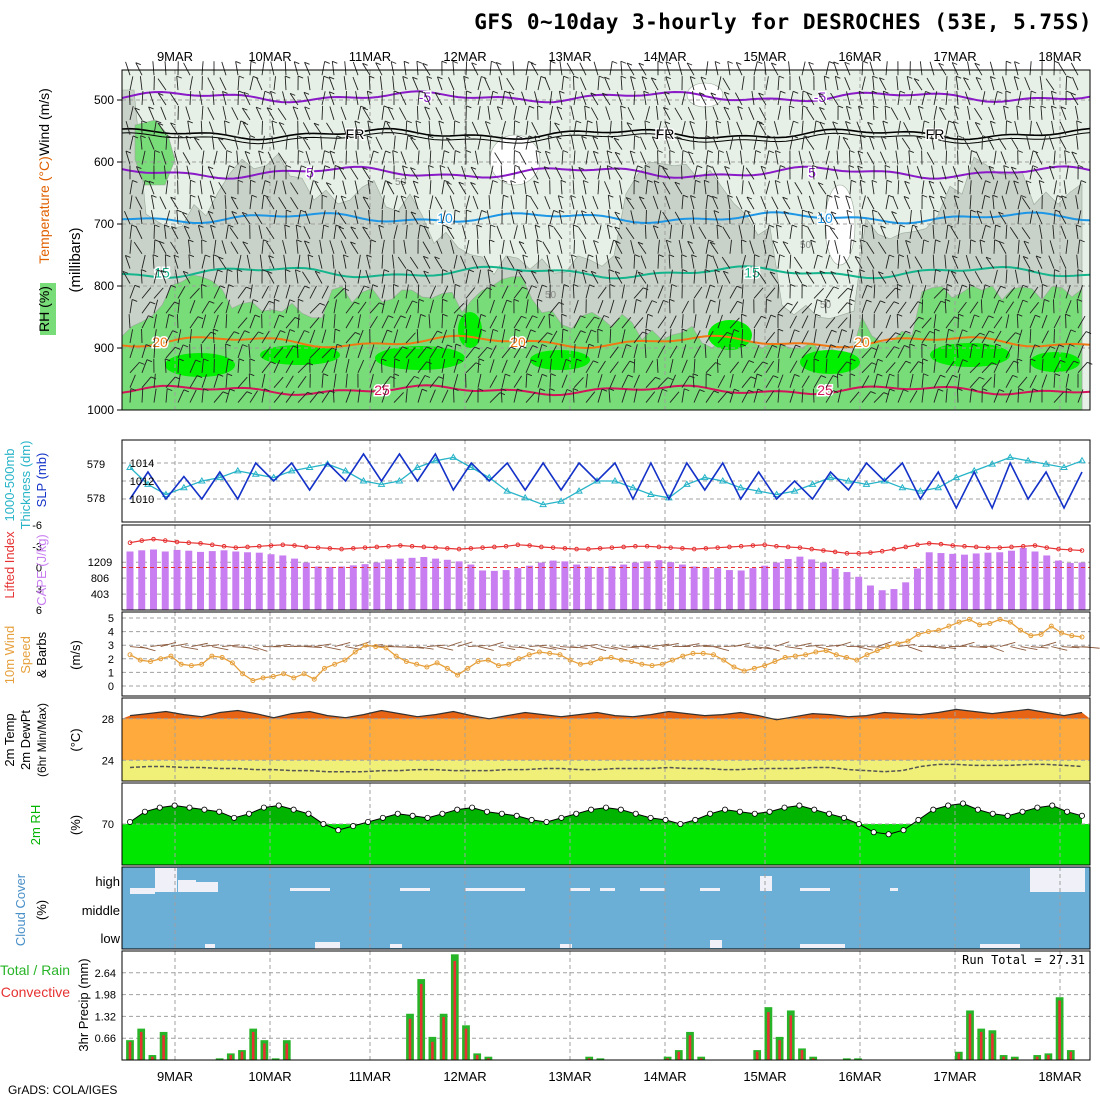  Describe the element at coordinates (108, 825) in the screenshot. I see `rh2m-tick-label: 70` at that location.